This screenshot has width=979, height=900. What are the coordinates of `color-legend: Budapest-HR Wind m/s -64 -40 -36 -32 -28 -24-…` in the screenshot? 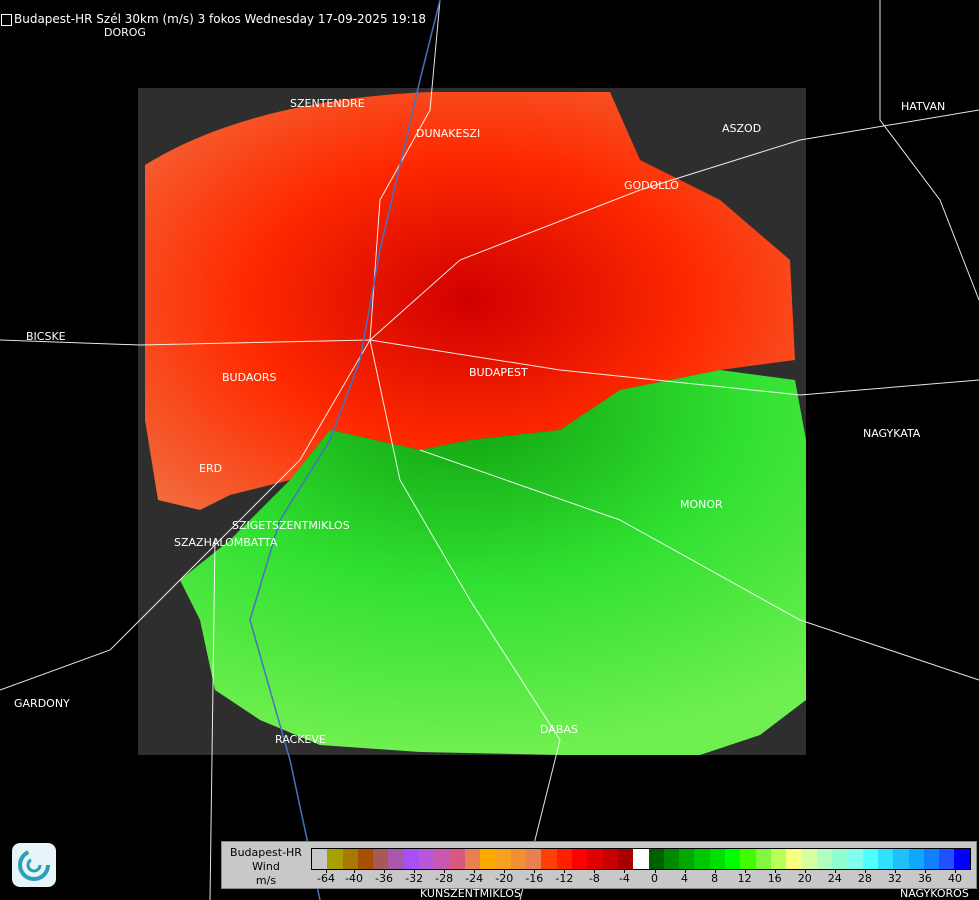 It's located at (599, 865).